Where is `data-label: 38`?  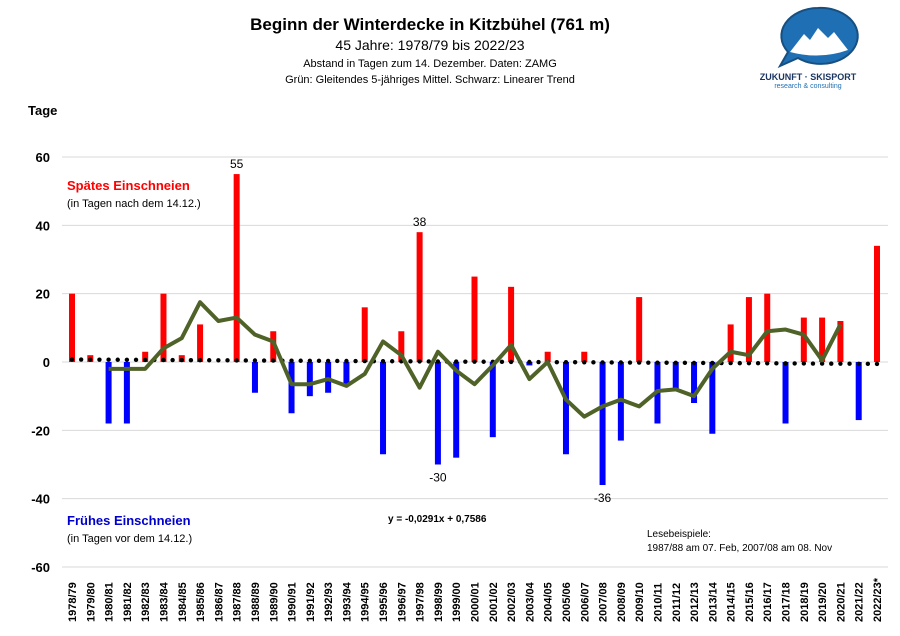 data-label: 38 is located at coordinates (420, 222).